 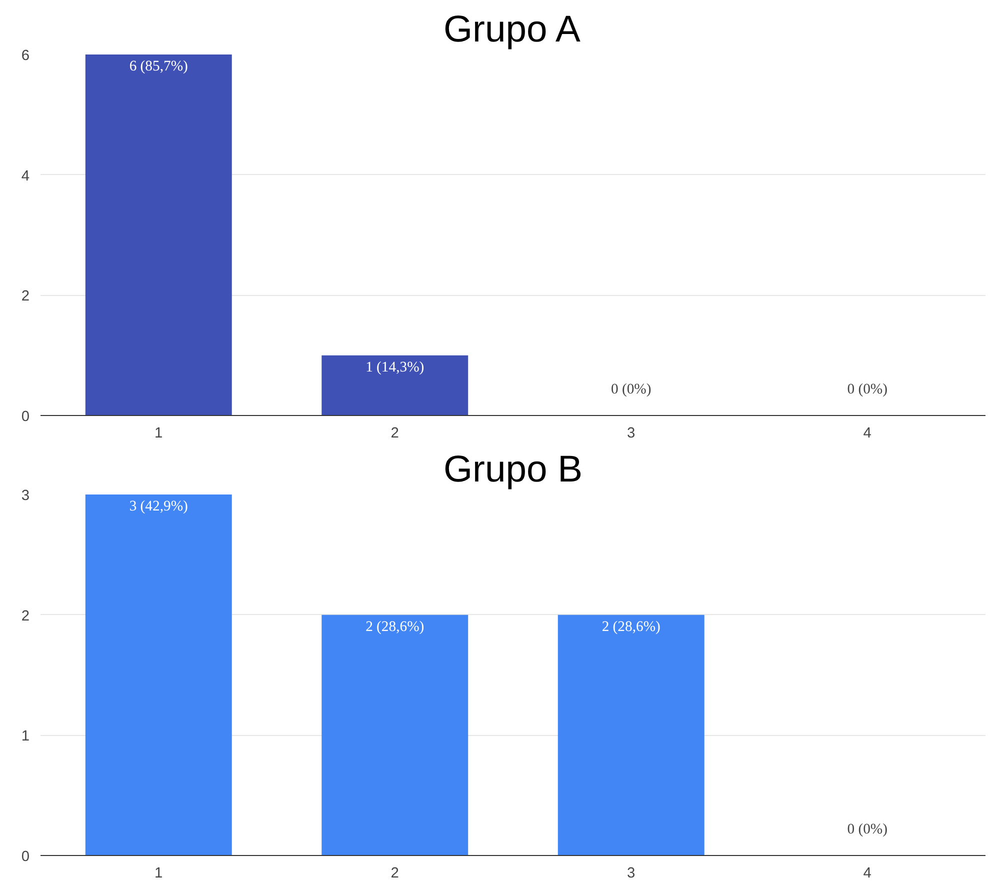 I want to click on chart-title: Grupo B, so click(x=513, y=469).